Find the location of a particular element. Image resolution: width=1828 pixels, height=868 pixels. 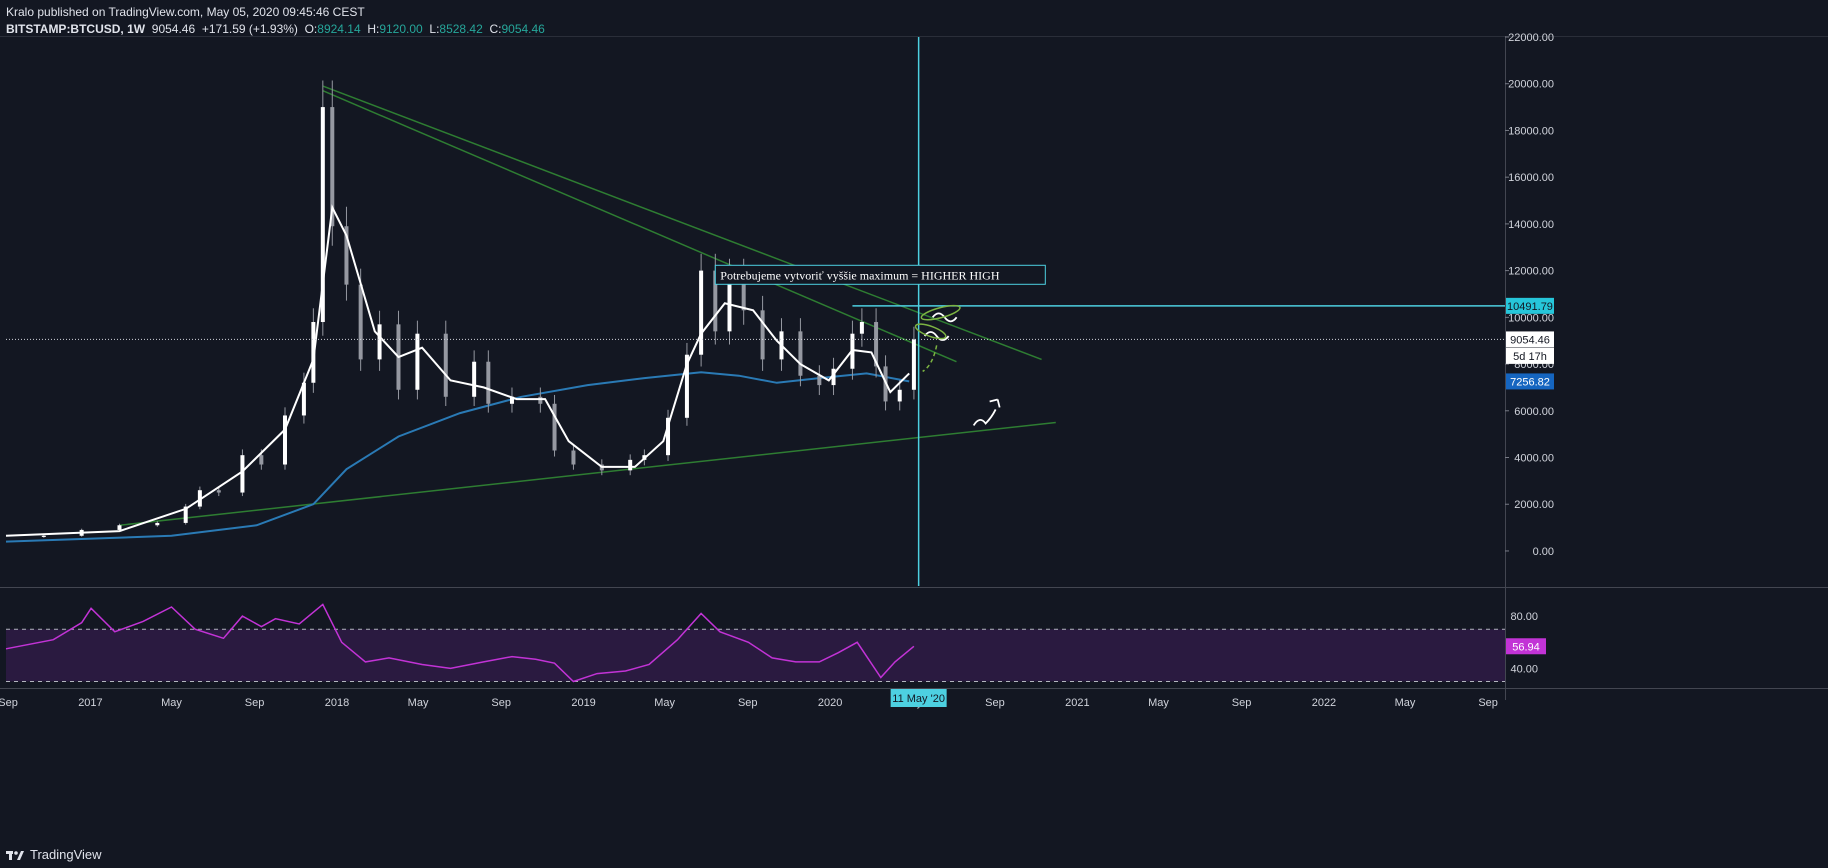

y-tick-label: 4000.00 is located at coordinates (1534, 459).